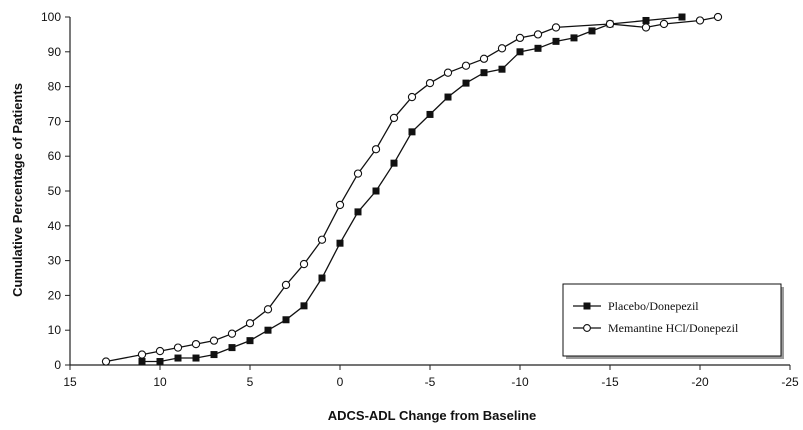 This screenshot has width=803, height=430. Describe the element at coordinates (610, 382) in the screenshot. I see `x-tick-label: -15` at that location.